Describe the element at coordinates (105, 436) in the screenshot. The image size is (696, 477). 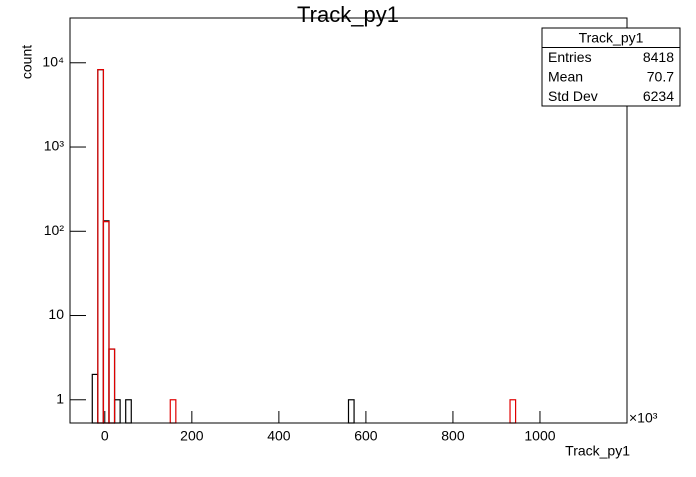
I see `x-tick-label: 0` at that location.